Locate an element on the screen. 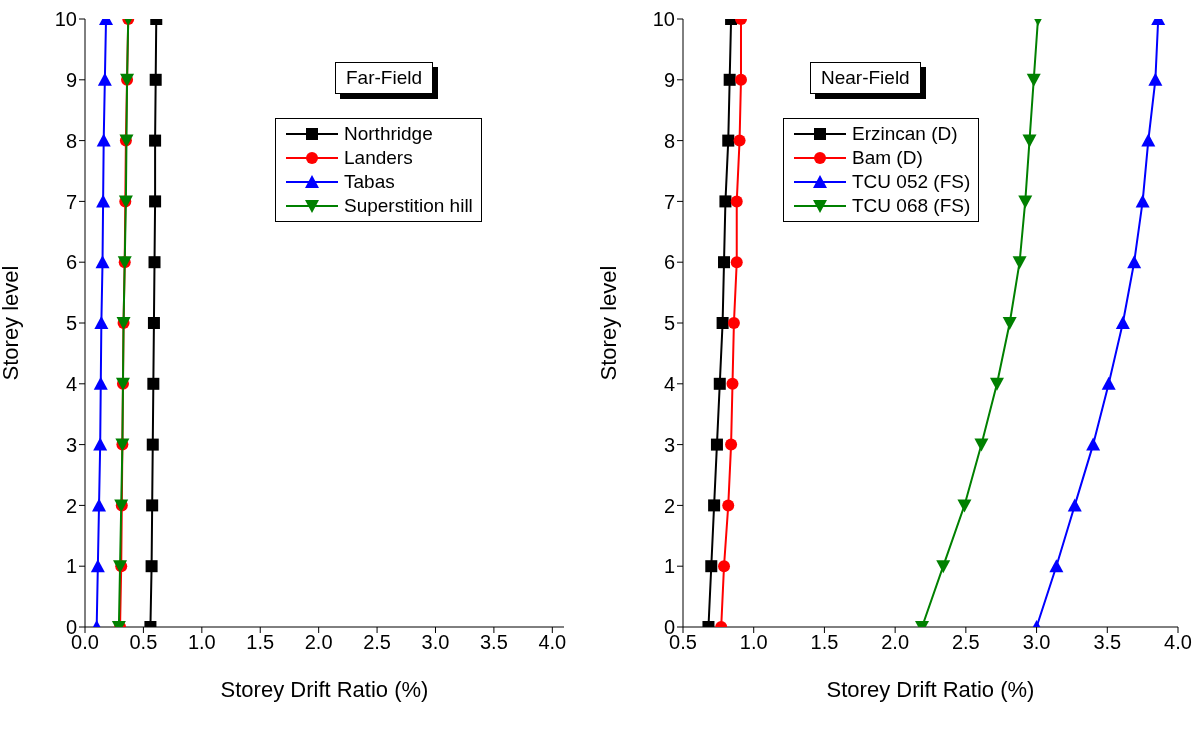 The height and width of the screenshot is (737, 1202). legend-label: TCU 052 (FS) is located at coordinates (911, 182).